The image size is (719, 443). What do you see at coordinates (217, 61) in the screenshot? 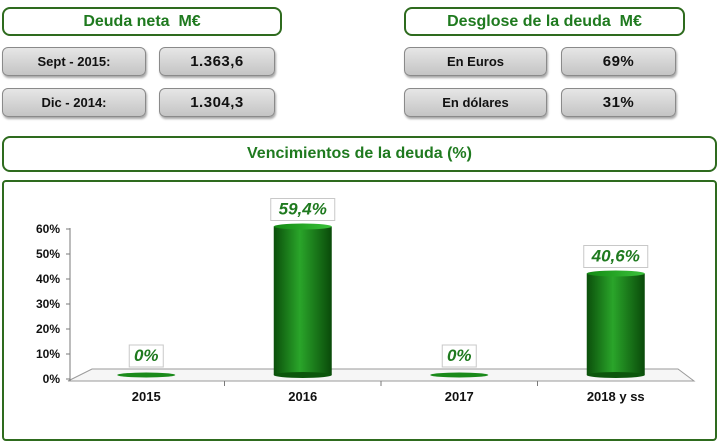
I see `net-debt-value-sept-2015: 1.363,6` at bounding box center [217, 61].